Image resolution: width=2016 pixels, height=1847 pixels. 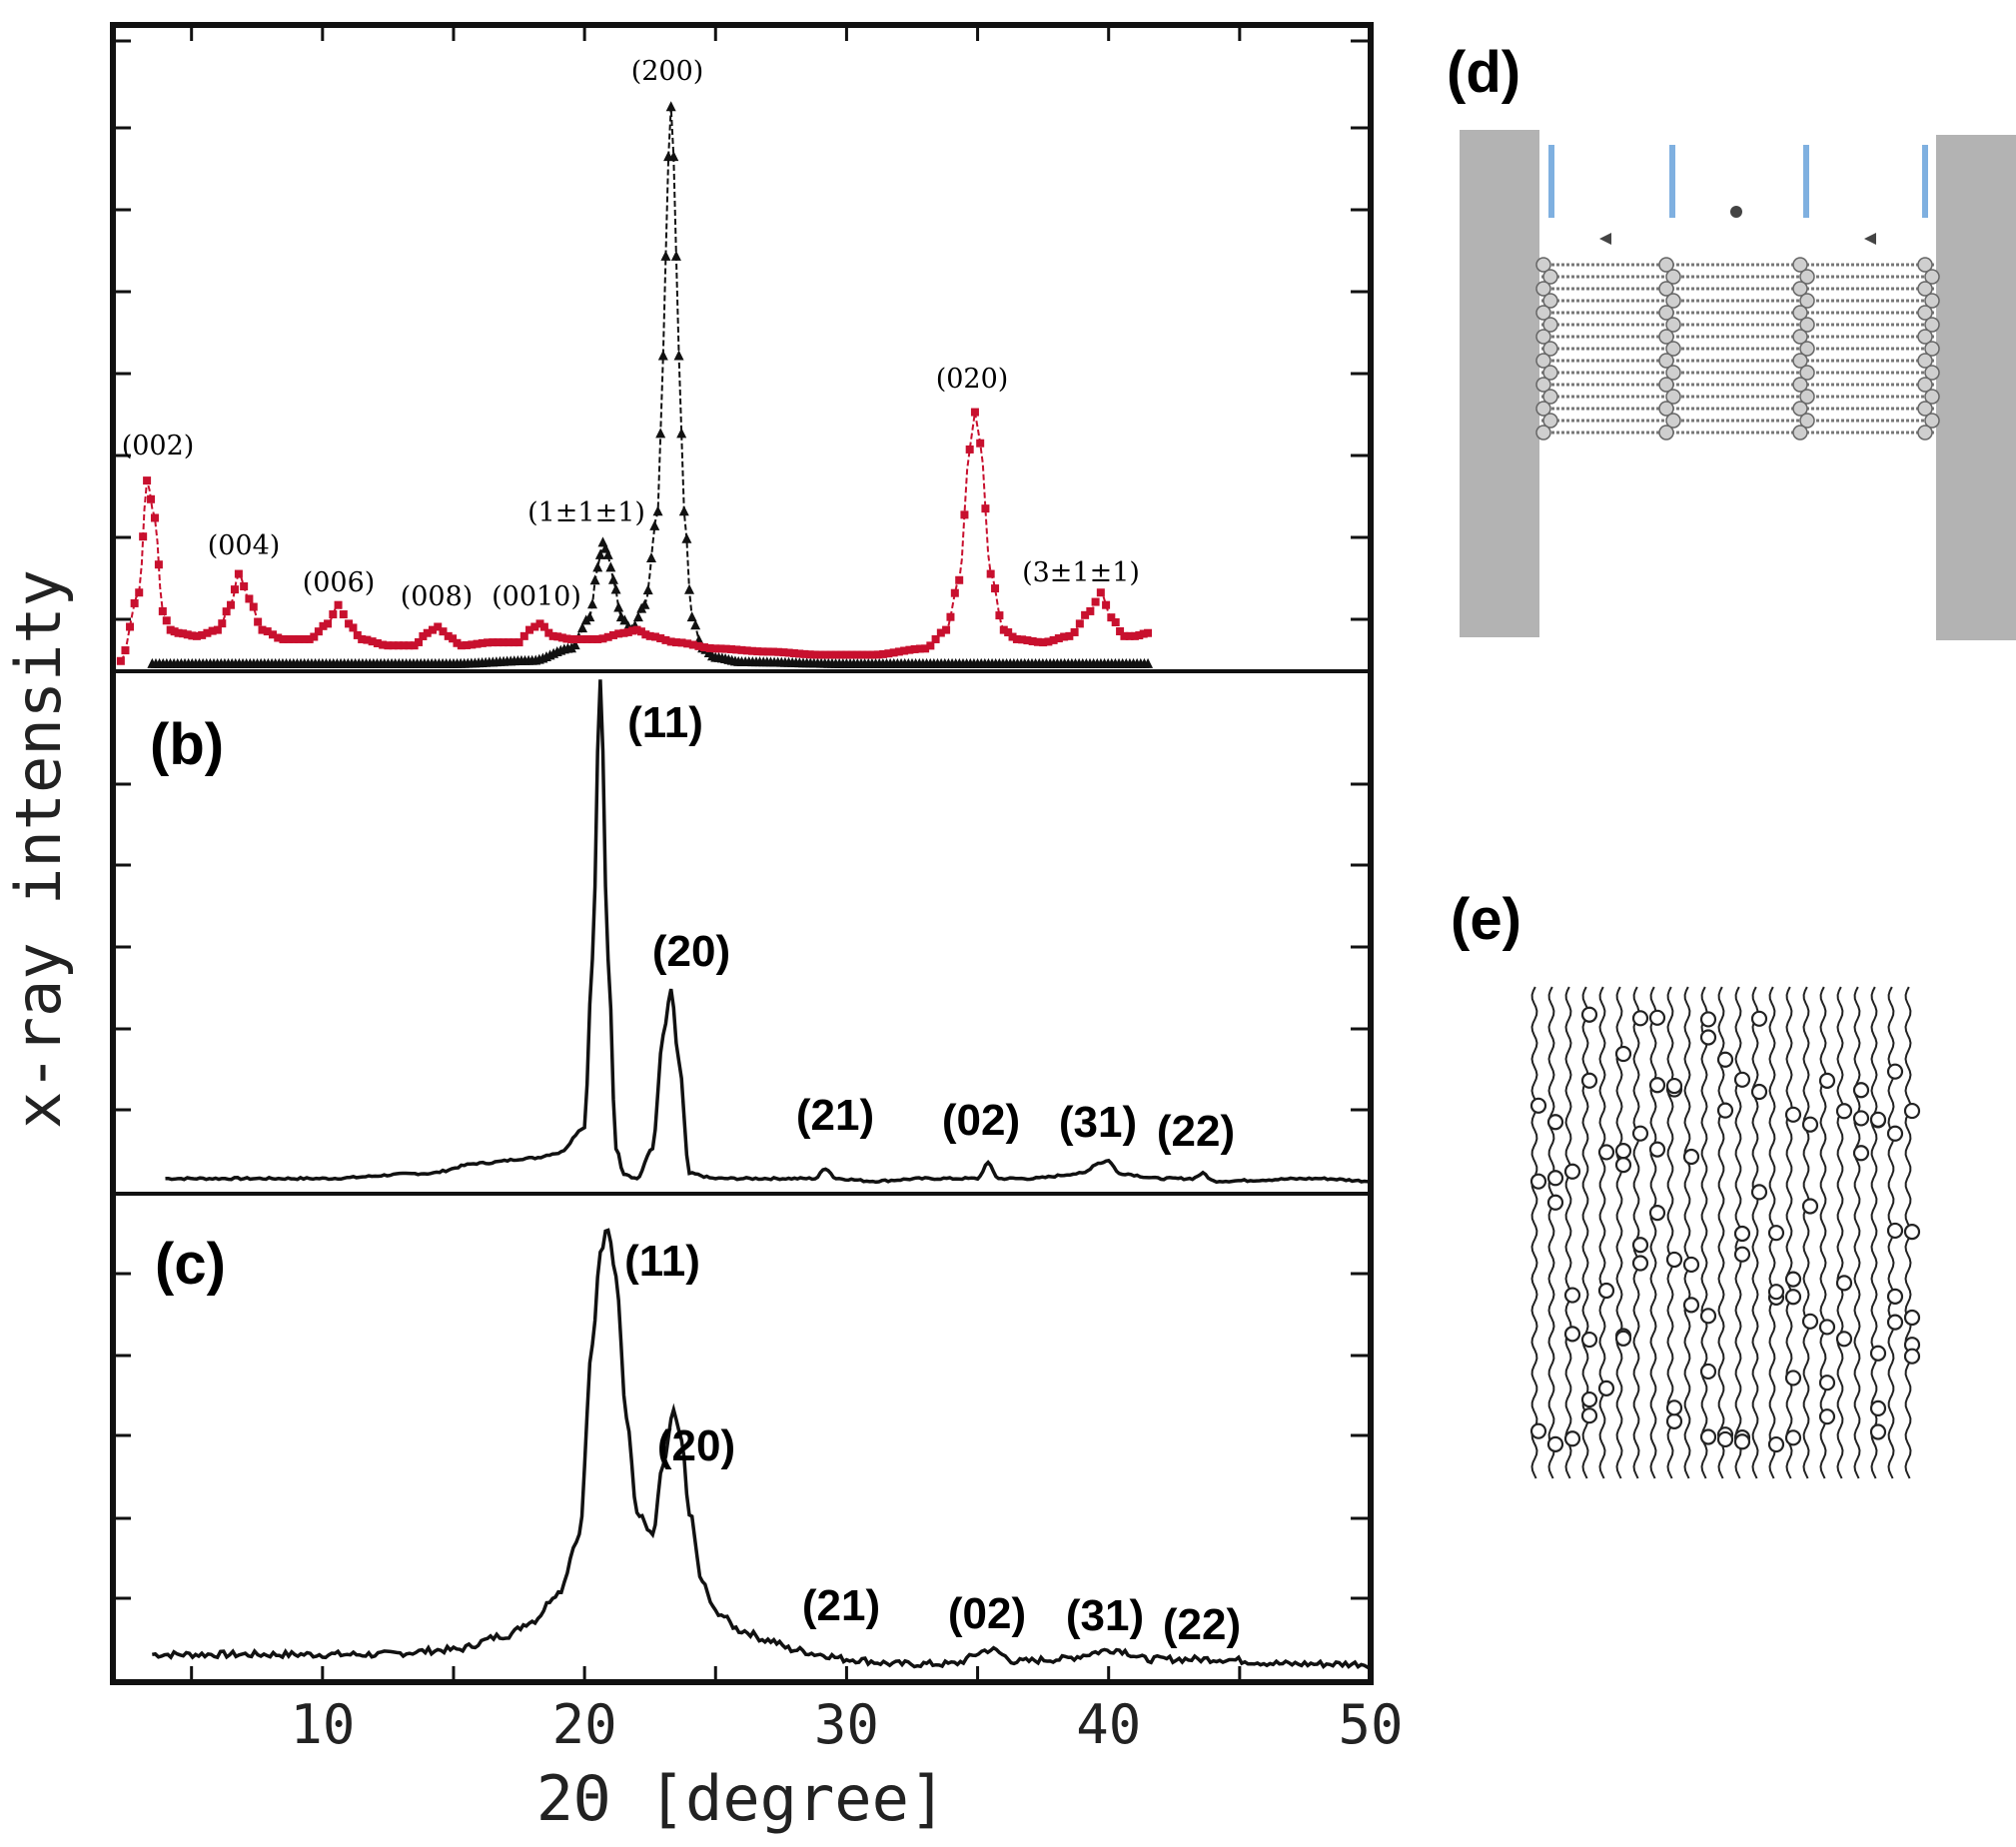 What do you see at coordinates (1483, 72) in the screenshot?
I see `panel-d-label: (d)` at bounding box center [1483, 72].